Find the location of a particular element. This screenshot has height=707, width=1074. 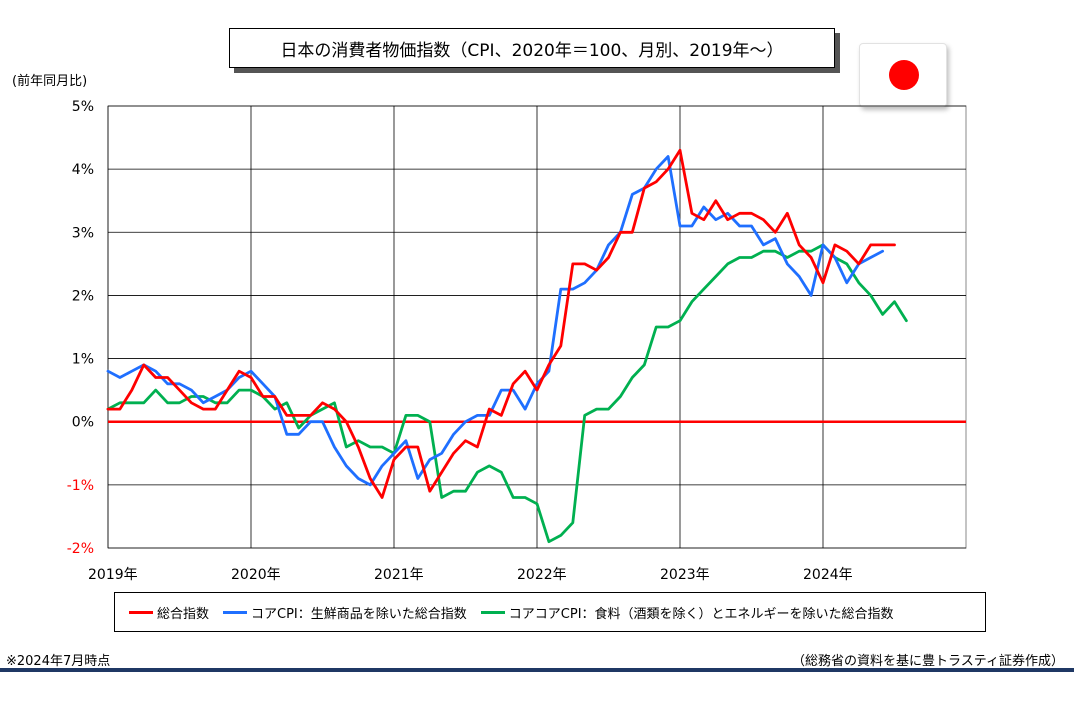

x-tick-label: 2021年 is located at coordinates (399, 575).